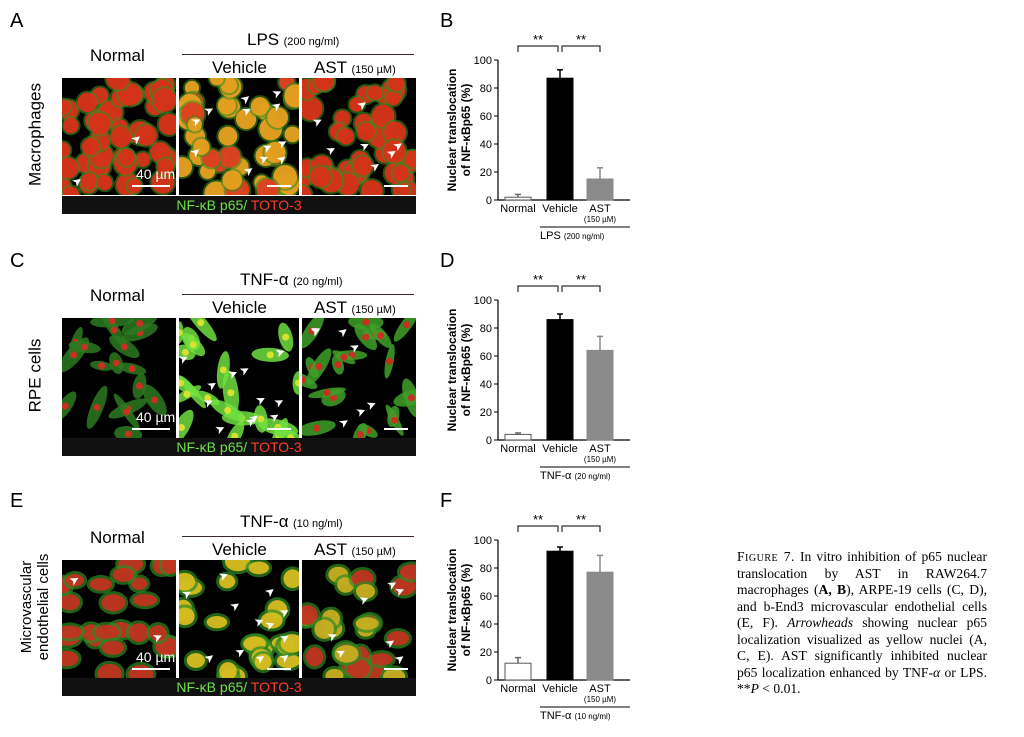 Image resolution: width=1024 pixels, height=737 pixels. I want to click on y-tick-label: 20, so click(486, 653).